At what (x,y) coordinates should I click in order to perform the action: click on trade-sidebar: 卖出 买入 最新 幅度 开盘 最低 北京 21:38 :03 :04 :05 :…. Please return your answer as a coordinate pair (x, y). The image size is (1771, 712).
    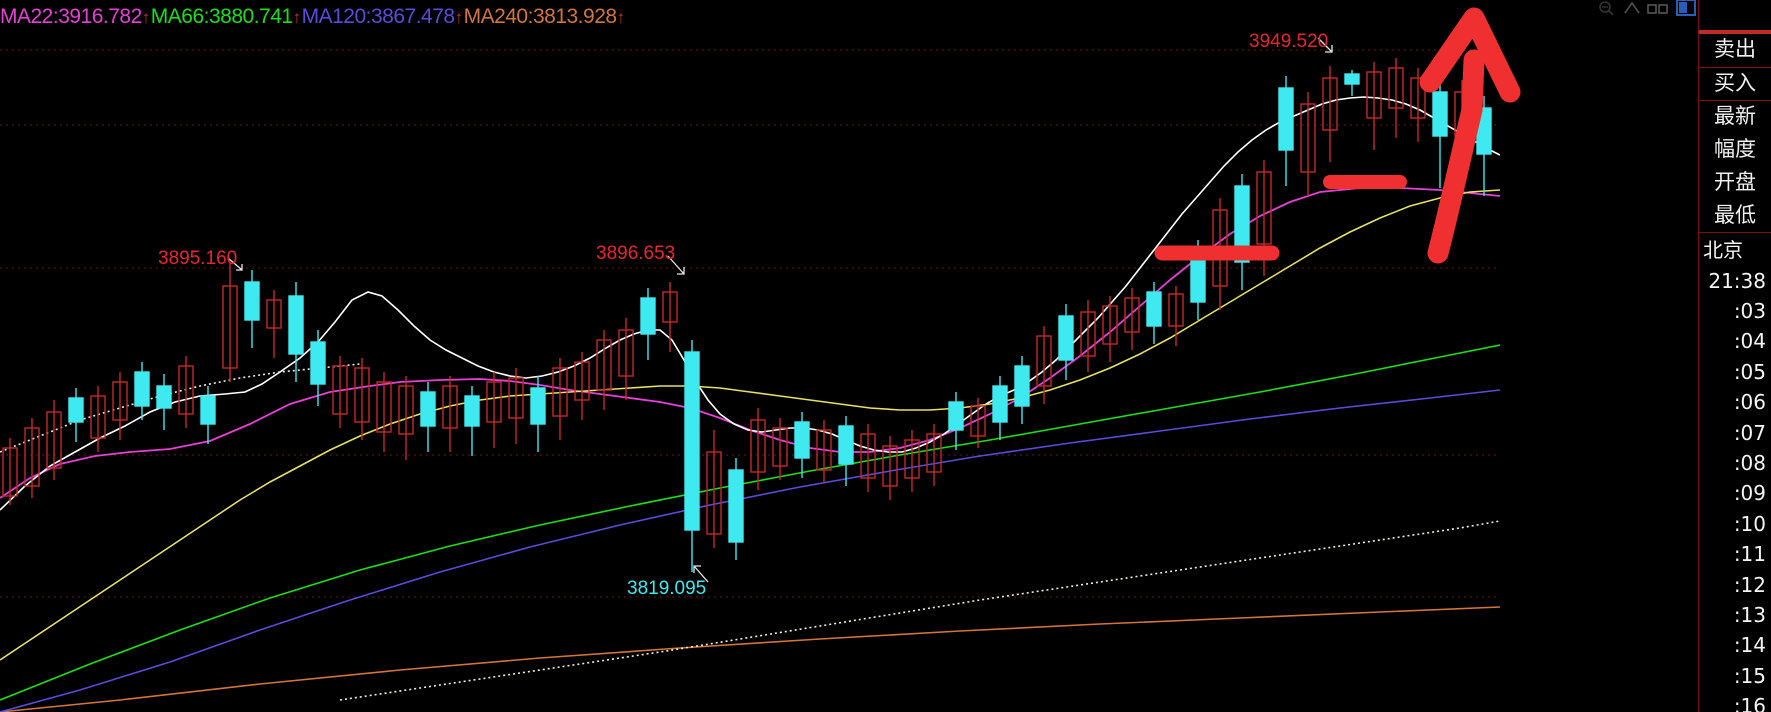
    Looking at the image, I should click on (1734, 356).